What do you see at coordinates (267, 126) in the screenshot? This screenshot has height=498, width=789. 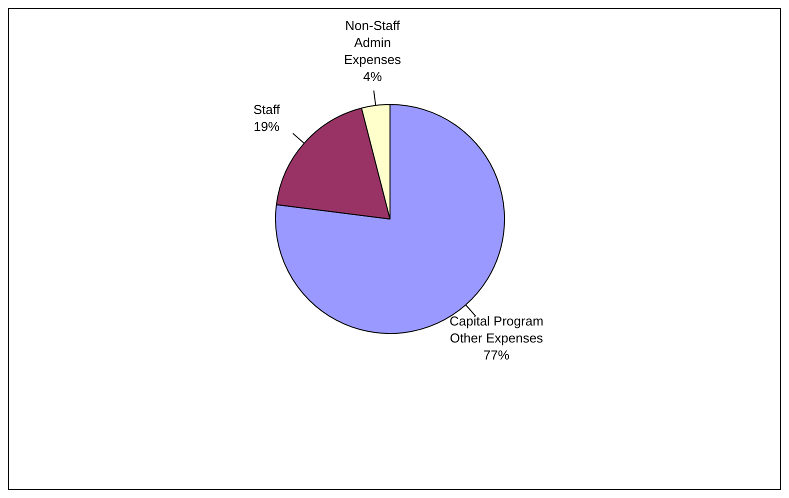 I see `data-label: 19%` at bounding box center [267, 126].